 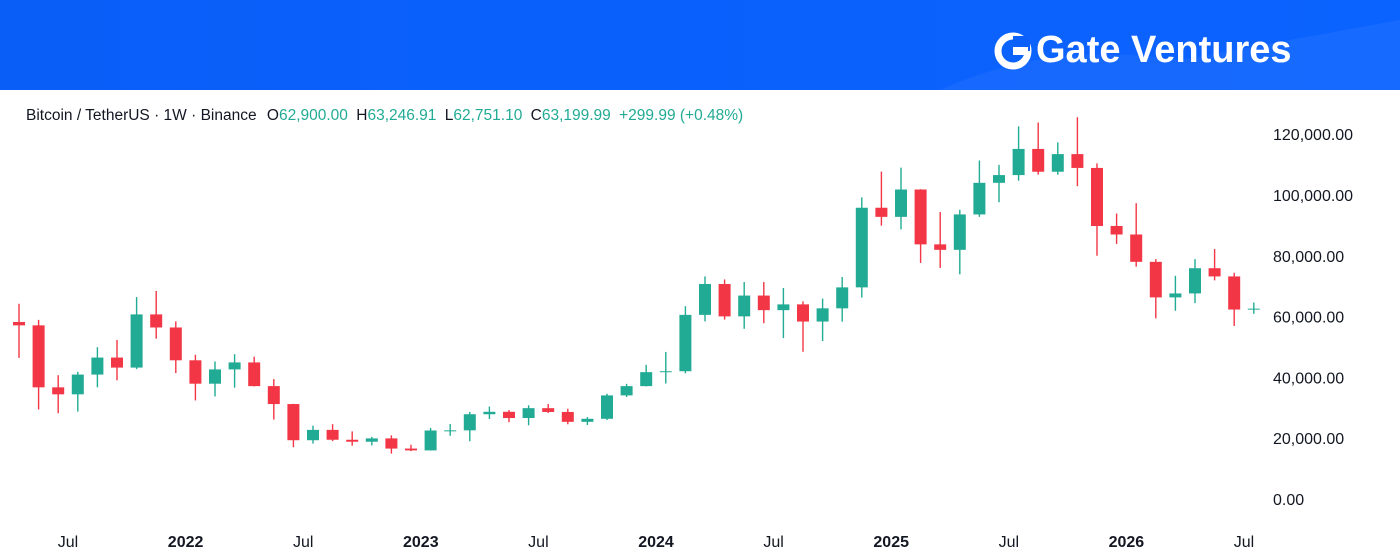 I want to click on close-label: C, so click(x=536, y=115).